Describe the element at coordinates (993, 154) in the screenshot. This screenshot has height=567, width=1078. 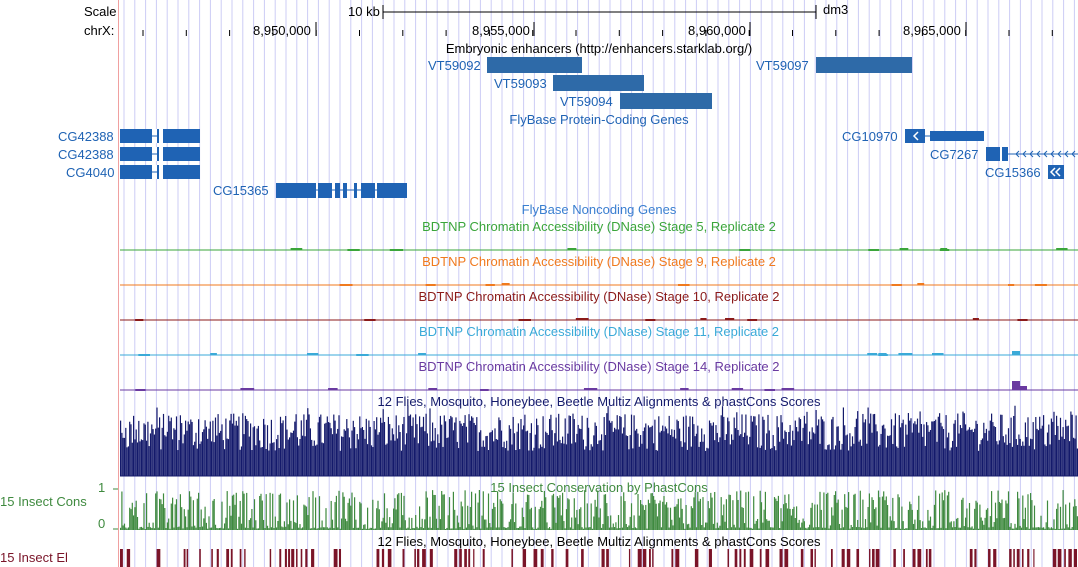
I see `gene-exon-block` at that location.